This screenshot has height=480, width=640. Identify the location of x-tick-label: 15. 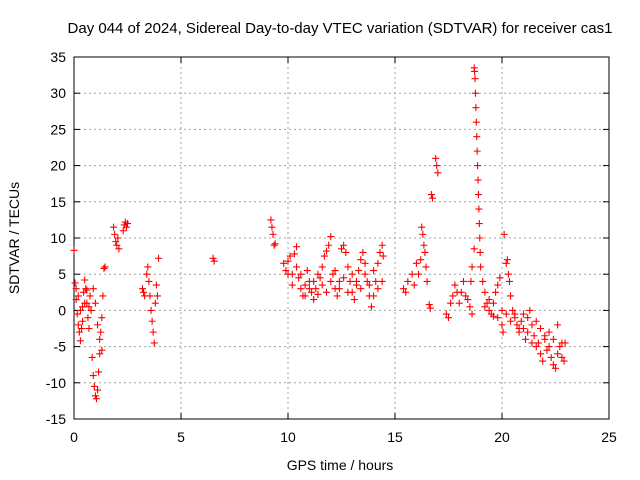
(395, 437).